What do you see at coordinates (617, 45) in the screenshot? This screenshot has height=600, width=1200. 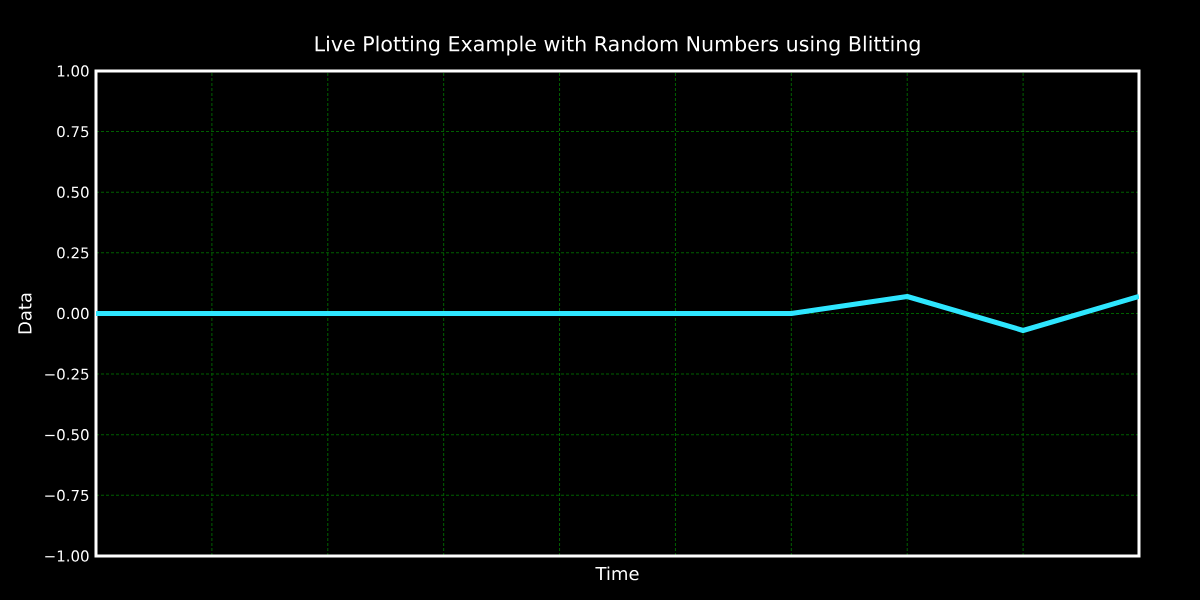 I see `chart-title: Live Plotting Example with Random Numbers using Blitting` at bounding box center [617, 45].